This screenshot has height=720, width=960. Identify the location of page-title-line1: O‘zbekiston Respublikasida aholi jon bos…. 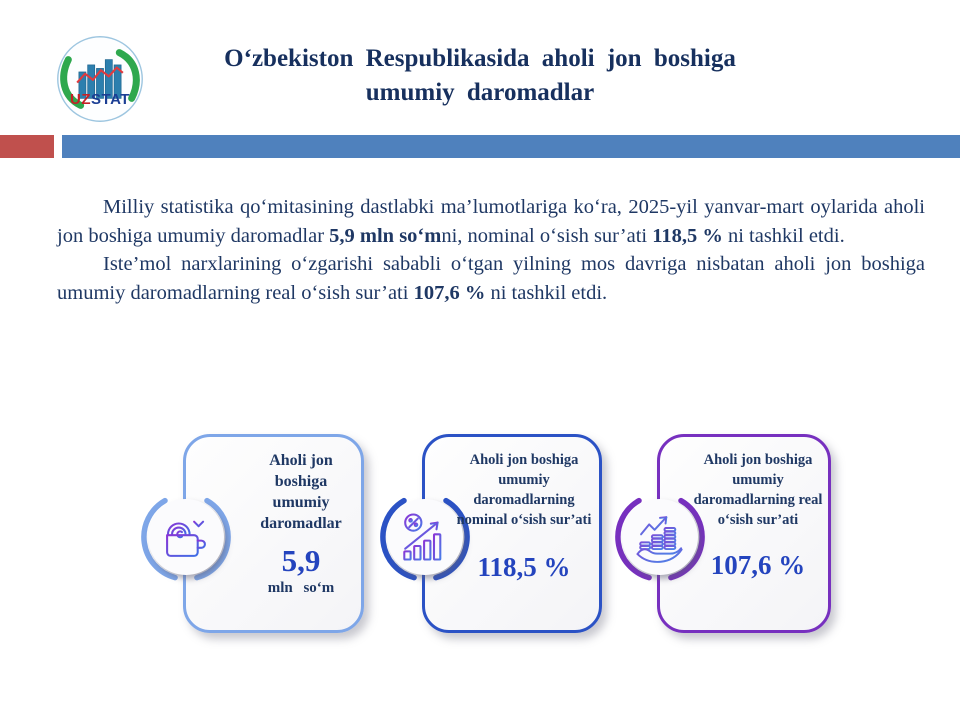
(480, 58).